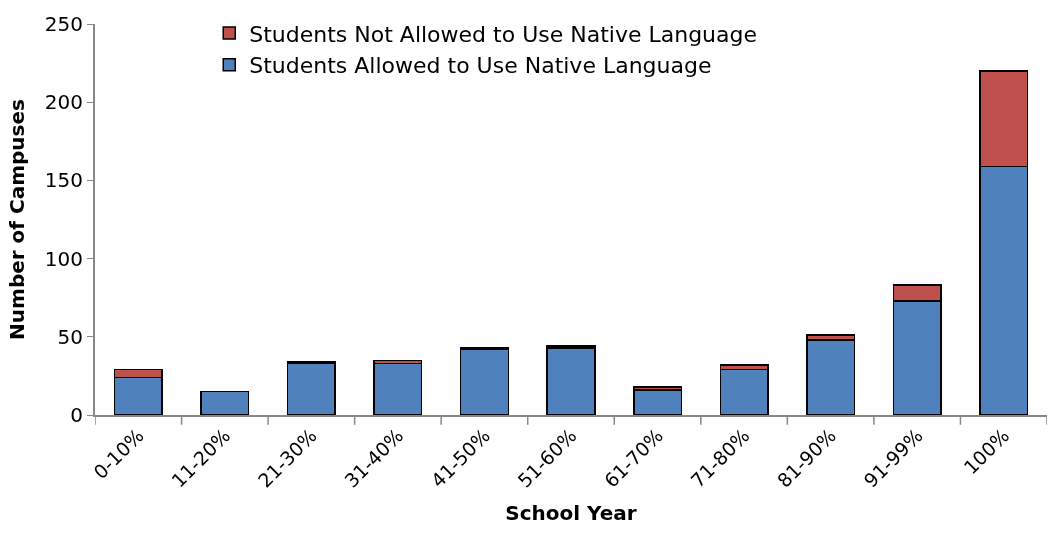 The height and width of the screenshot is (545, 1062). Describe the element at coordinates (63, 258) in the screenshot. I see `y-tick-label: 100` at that location.